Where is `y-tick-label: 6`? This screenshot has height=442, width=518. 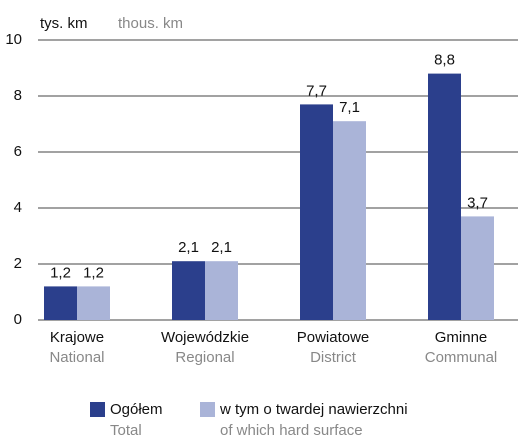
y-tick-label: 6 is located at coordinates (18, 151).